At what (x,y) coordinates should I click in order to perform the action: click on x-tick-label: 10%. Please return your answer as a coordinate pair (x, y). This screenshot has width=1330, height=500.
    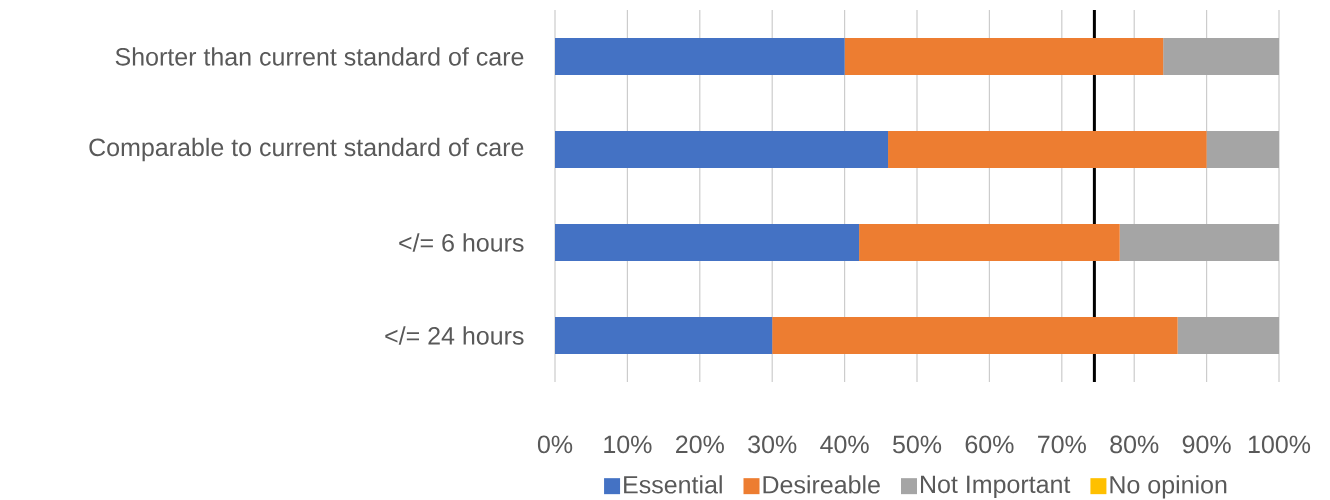
    Looking at the image, I should click on (628, 444).